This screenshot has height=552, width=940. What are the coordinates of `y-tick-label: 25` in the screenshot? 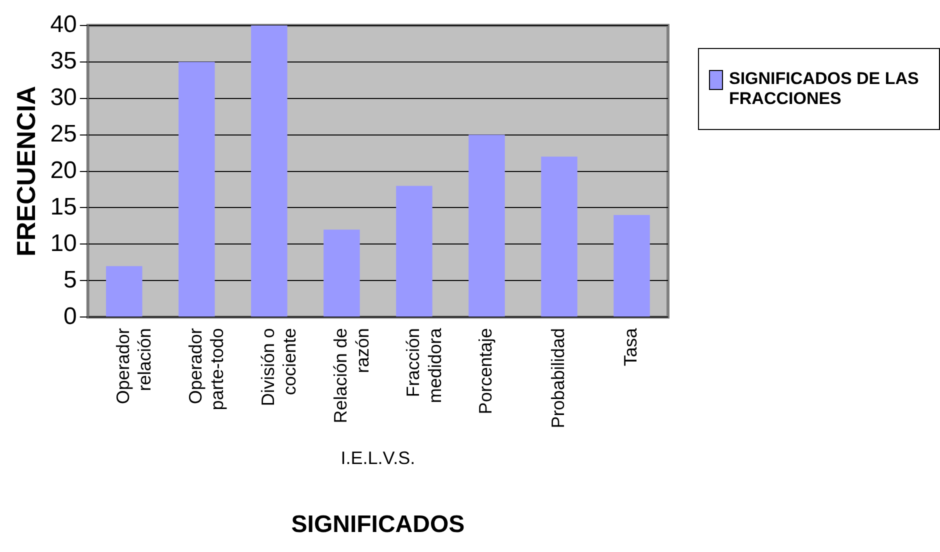 It's located at (63, 134).